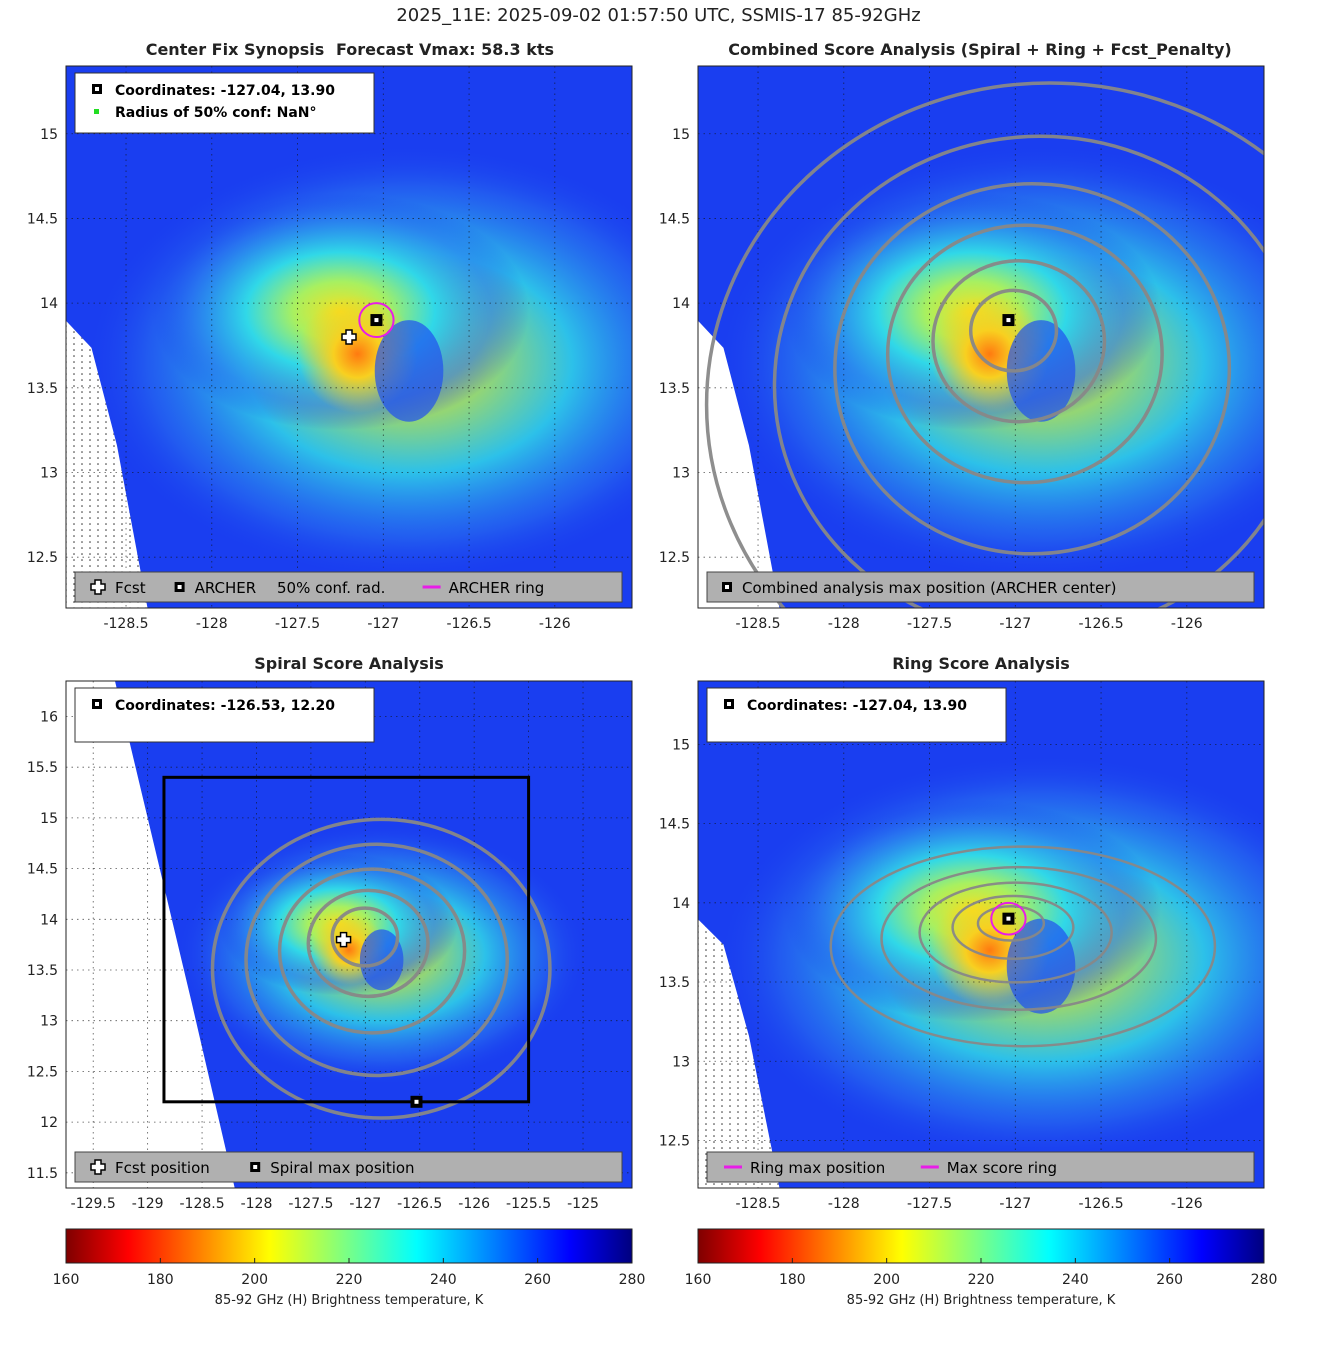  Describe the element at coordinates (342, 1168) in the screenshot. I see `legend-label: Spiral max position` at that location.